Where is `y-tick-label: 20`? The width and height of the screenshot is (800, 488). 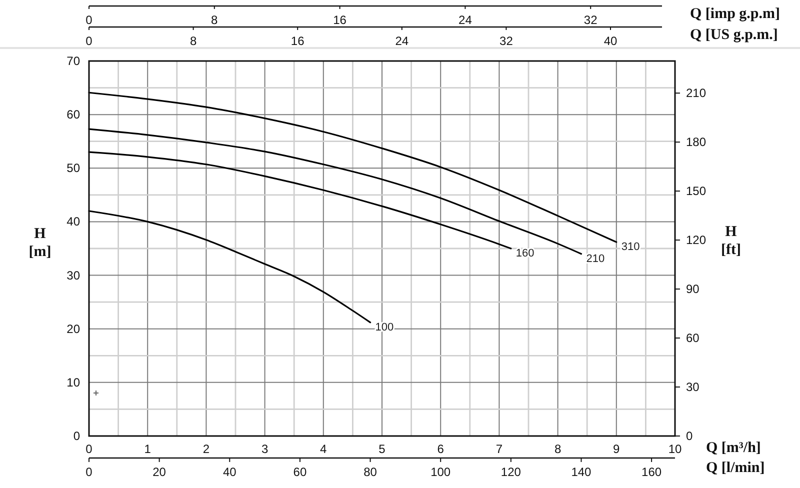 y-tick-label: 20 is located at coordinates (73, 329).